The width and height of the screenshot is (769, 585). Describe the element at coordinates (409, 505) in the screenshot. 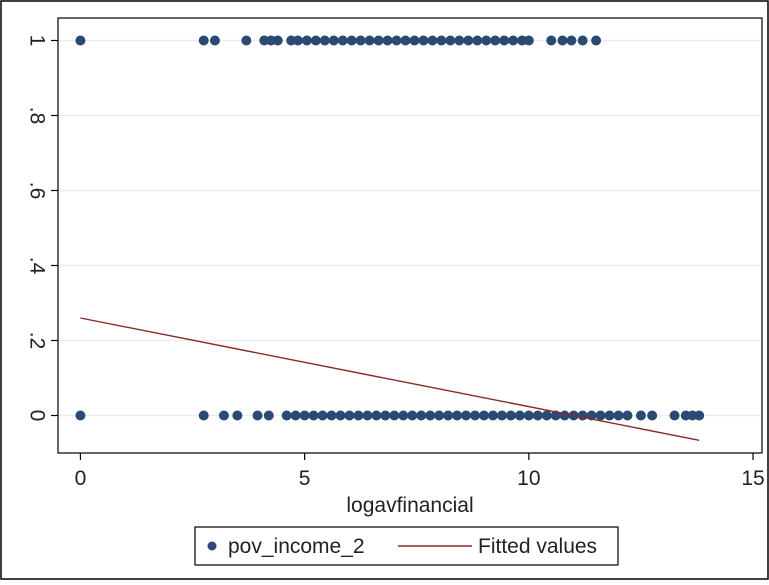

I see `x-axis-label: logavfinancial` at that location.